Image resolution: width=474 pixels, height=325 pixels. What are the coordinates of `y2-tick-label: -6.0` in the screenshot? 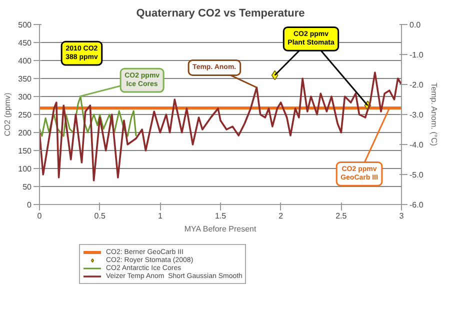 It's located at (417, 205).